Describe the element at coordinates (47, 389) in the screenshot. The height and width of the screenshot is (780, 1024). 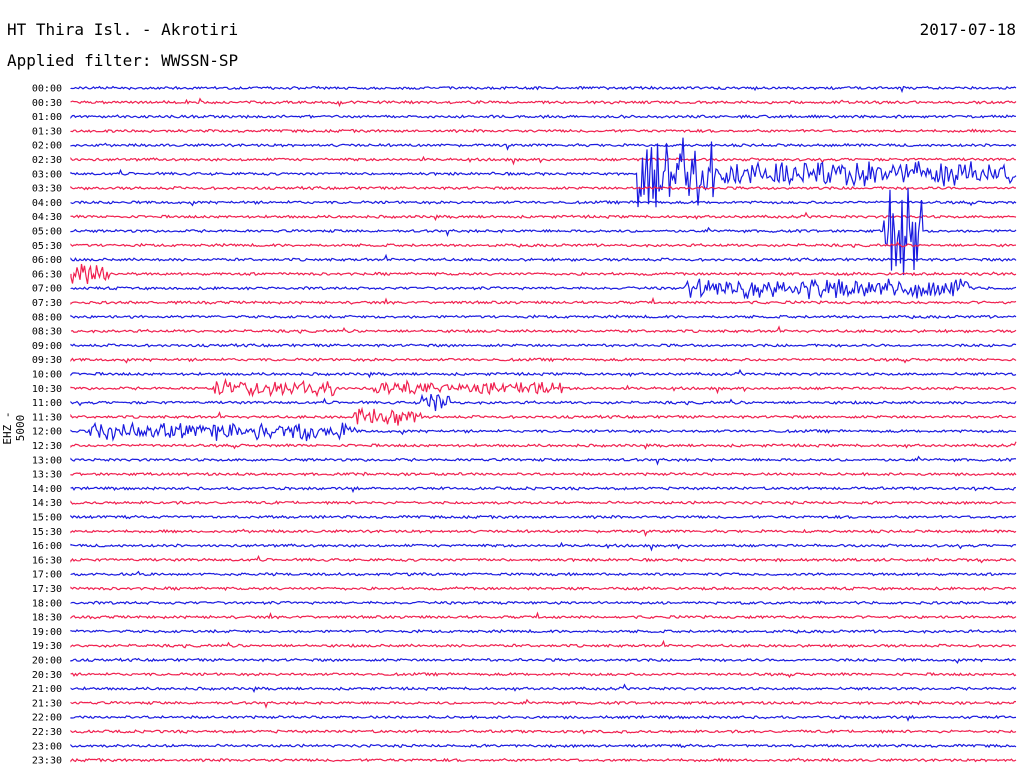
I see `row-time-label: 10:30` at that location.